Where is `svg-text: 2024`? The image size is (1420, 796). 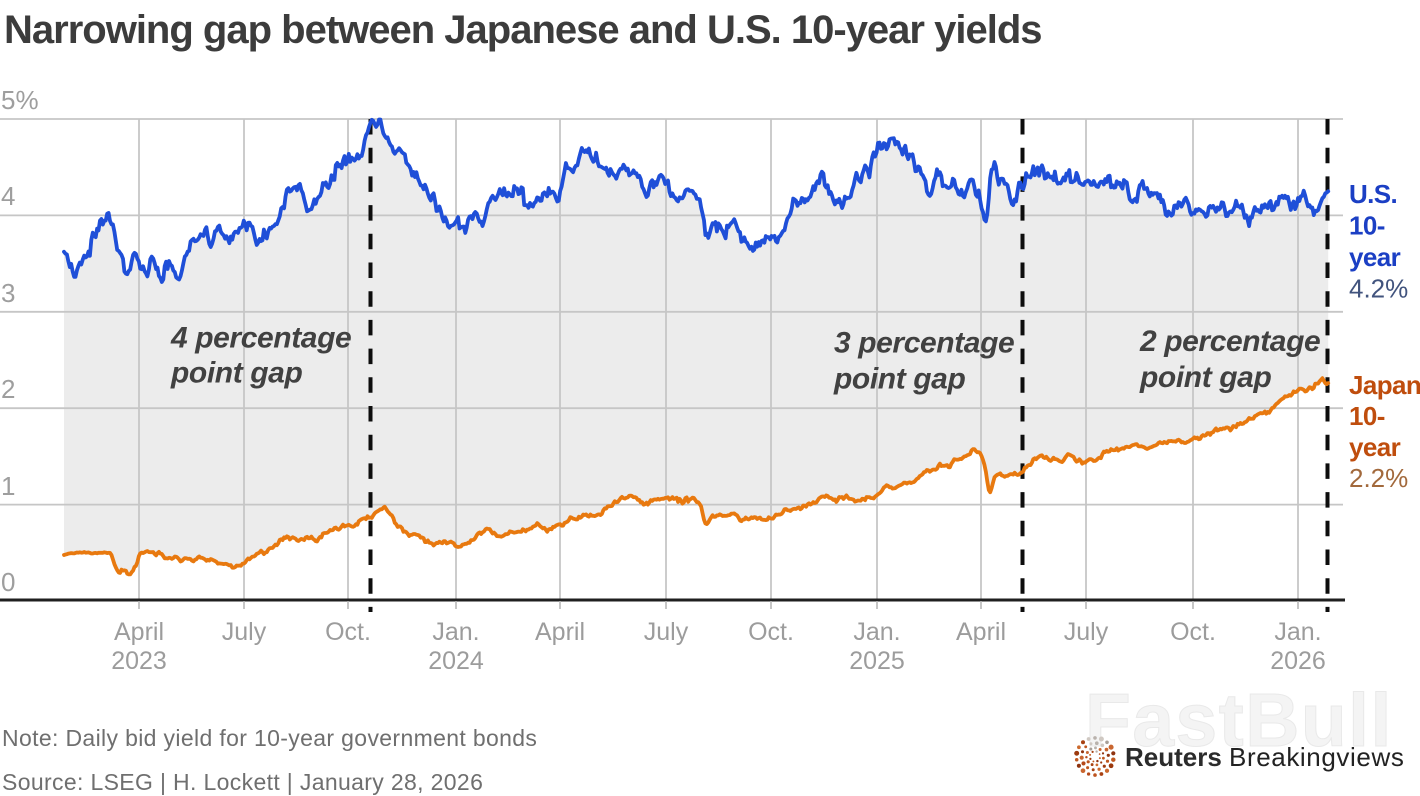
svg-text: 2024 is located at coordinates (456, 661).